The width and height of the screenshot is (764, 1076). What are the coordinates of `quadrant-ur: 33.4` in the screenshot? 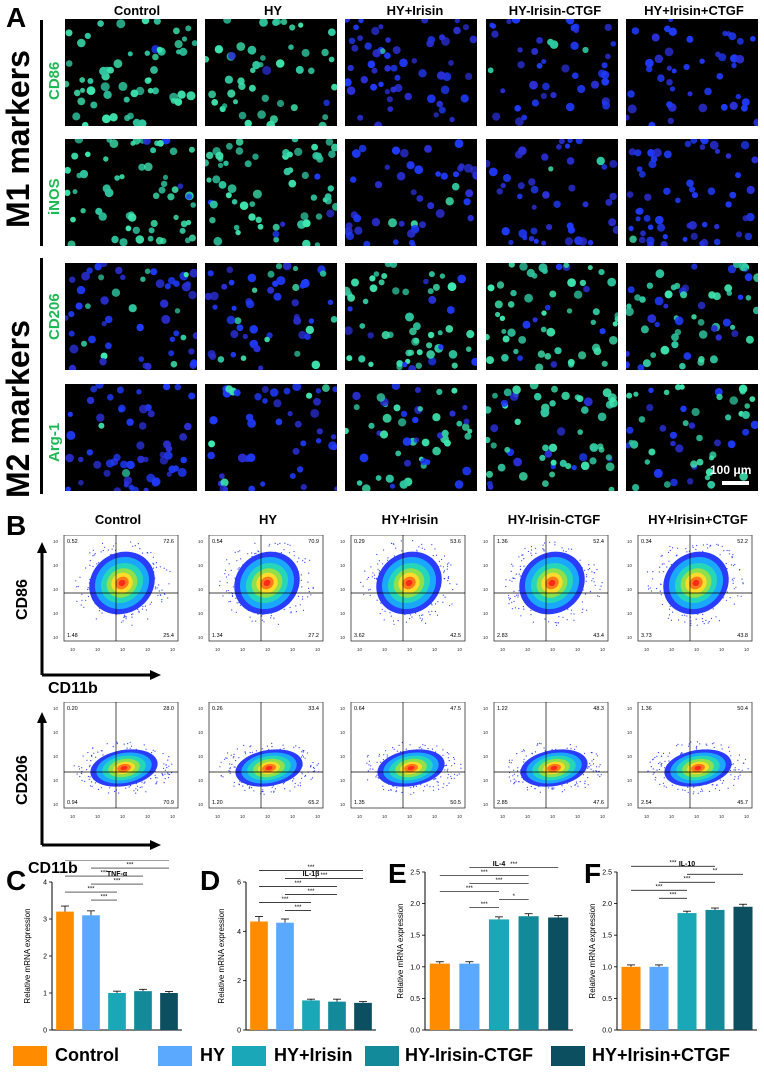 It's located at (313, 709).